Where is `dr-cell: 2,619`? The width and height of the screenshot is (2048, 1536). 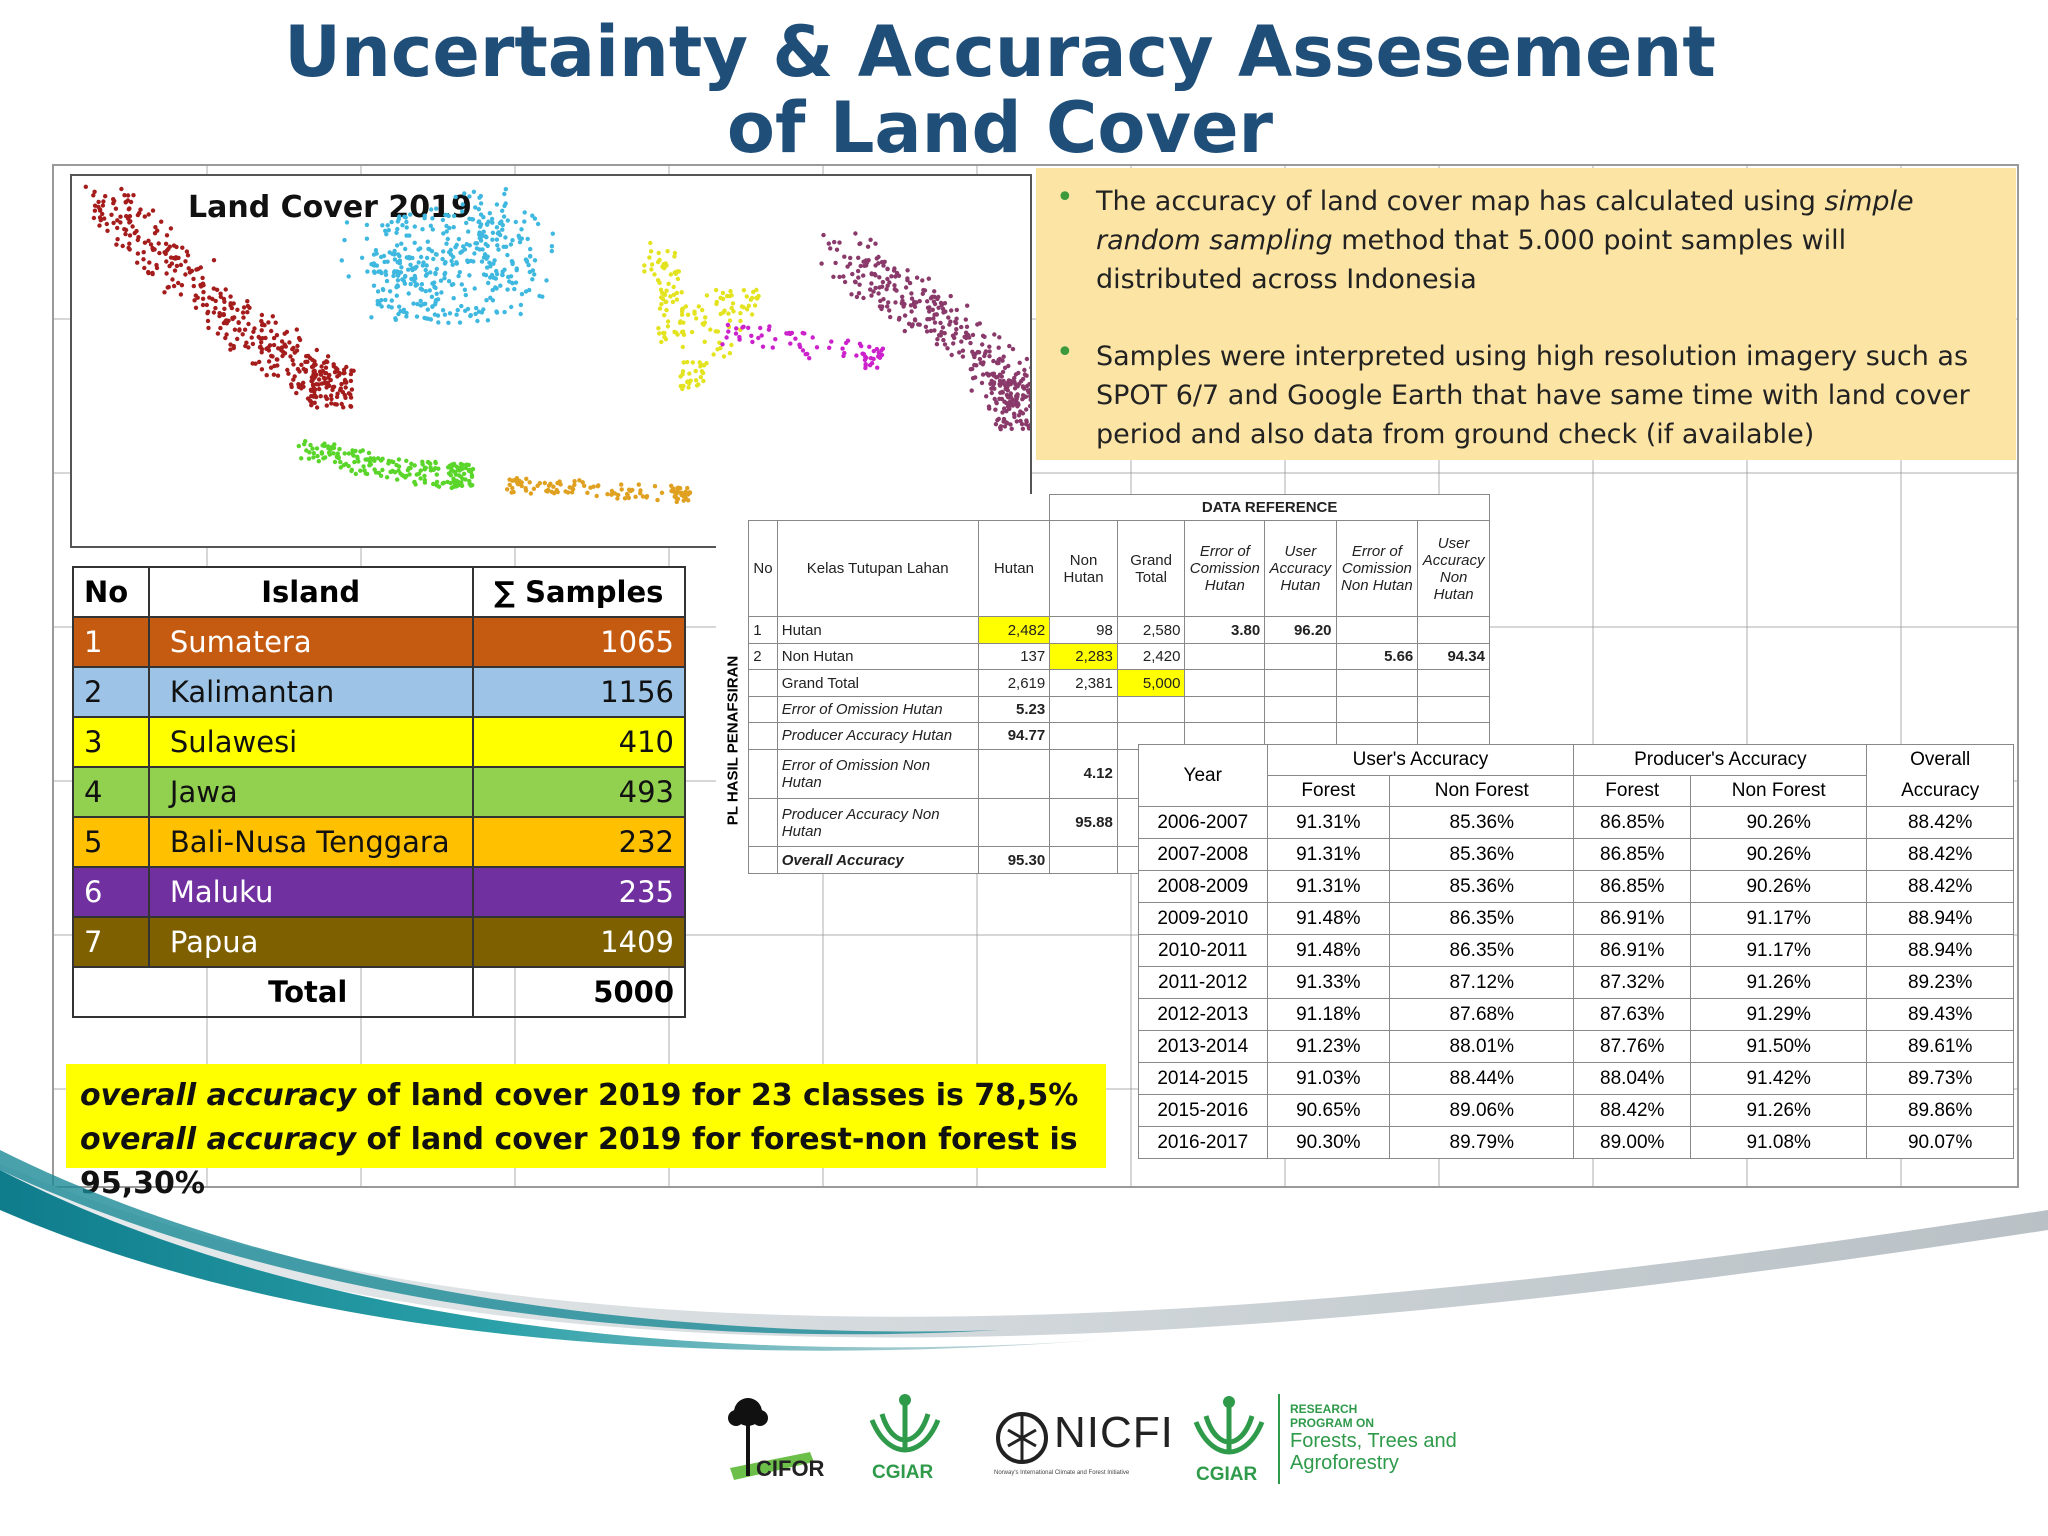 dr-cell: 2,619 is located at coordinates (1014, 683).